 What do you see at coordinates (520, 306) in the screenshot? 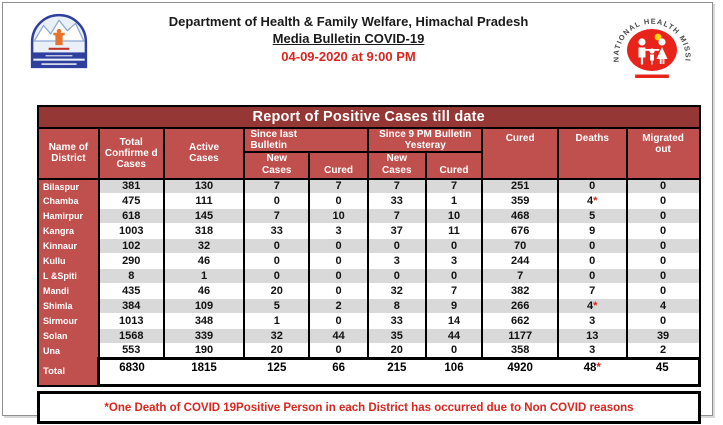
I see `value-cell: 266` at bounding box center [520, 306].